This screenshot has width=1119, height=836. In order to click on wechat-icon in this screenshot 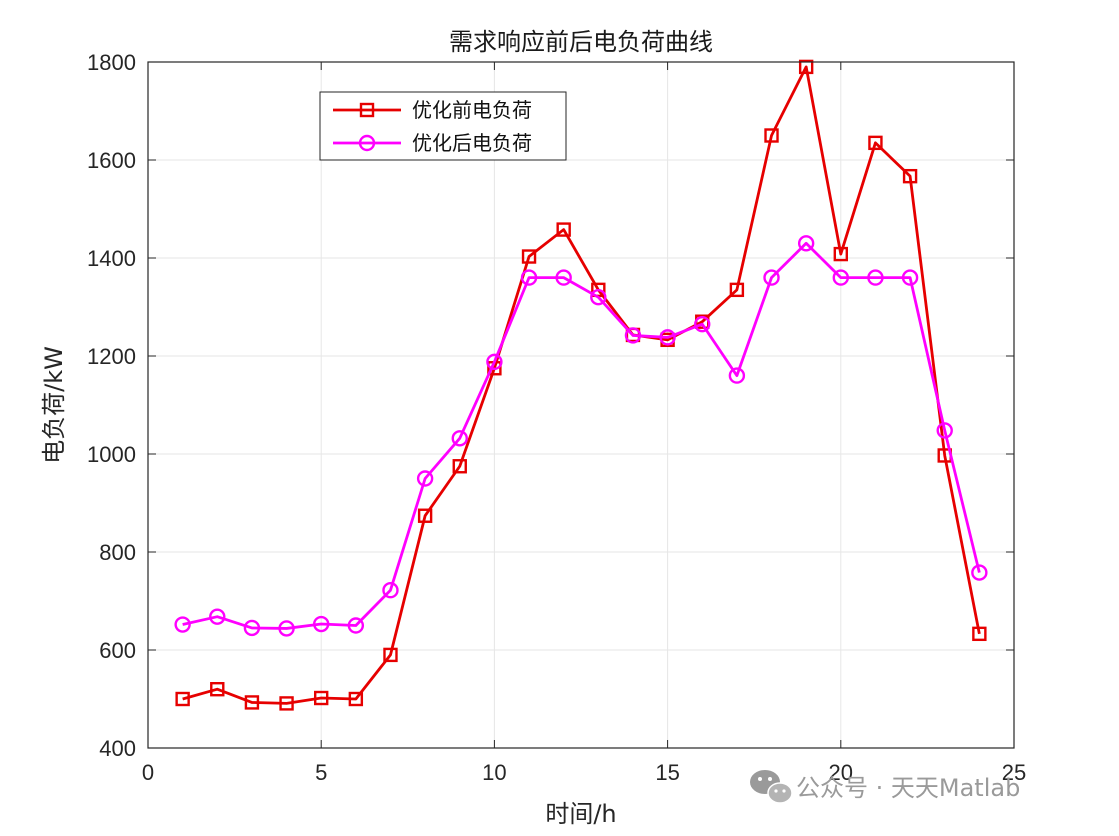, I will do `click(771, 787)`.